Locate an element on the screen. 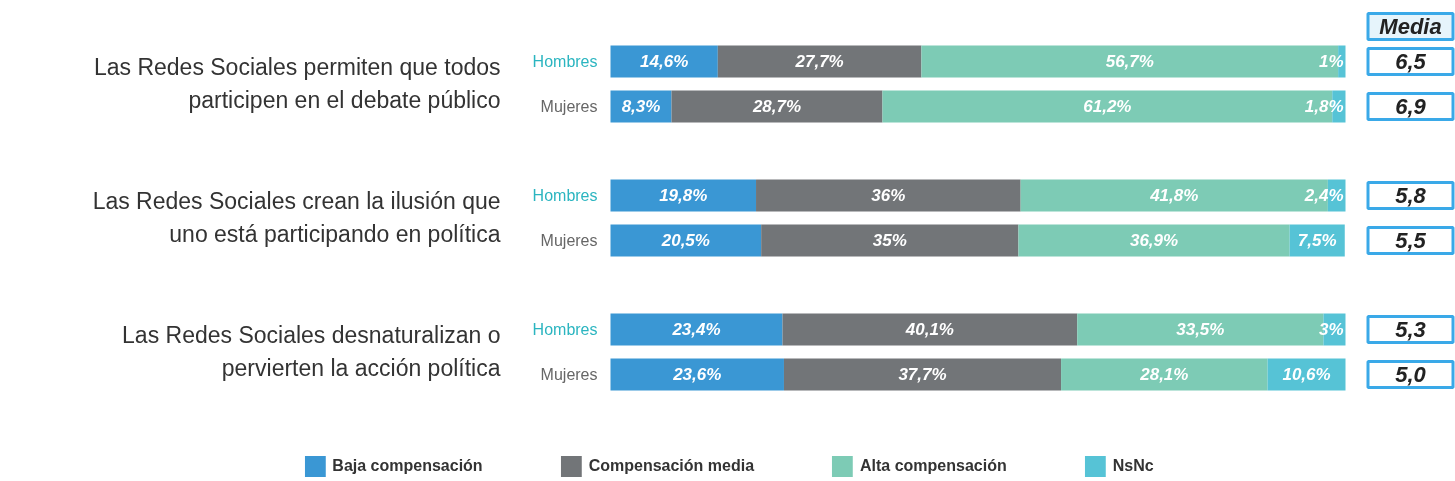 This screenshot has height=481, width=1455. data-label: 56,7% is located at coordinates (1129, 61).